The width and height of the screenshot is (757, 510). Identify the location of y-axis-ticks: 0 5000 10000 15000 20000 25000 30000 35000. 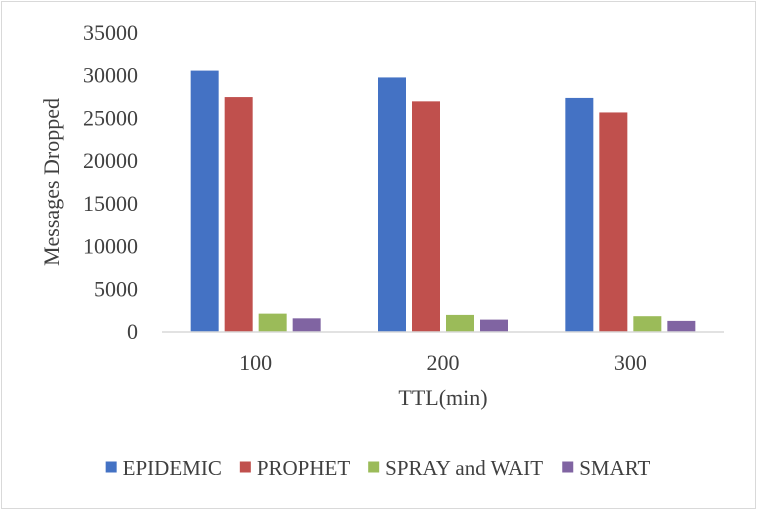
(110, 182).